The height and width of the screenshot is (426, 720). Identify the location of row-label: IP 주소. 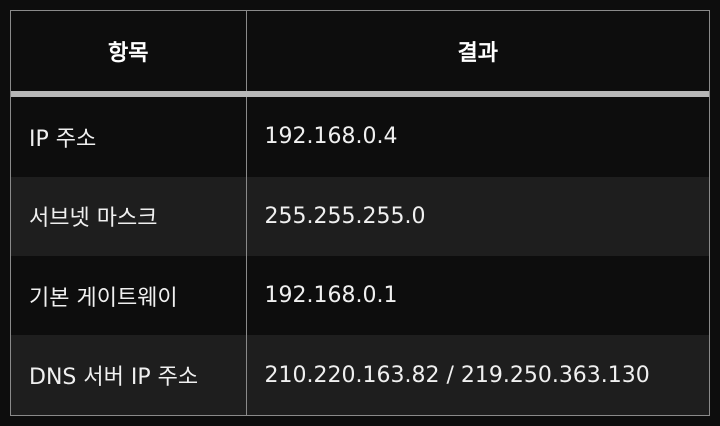
(129, 135).